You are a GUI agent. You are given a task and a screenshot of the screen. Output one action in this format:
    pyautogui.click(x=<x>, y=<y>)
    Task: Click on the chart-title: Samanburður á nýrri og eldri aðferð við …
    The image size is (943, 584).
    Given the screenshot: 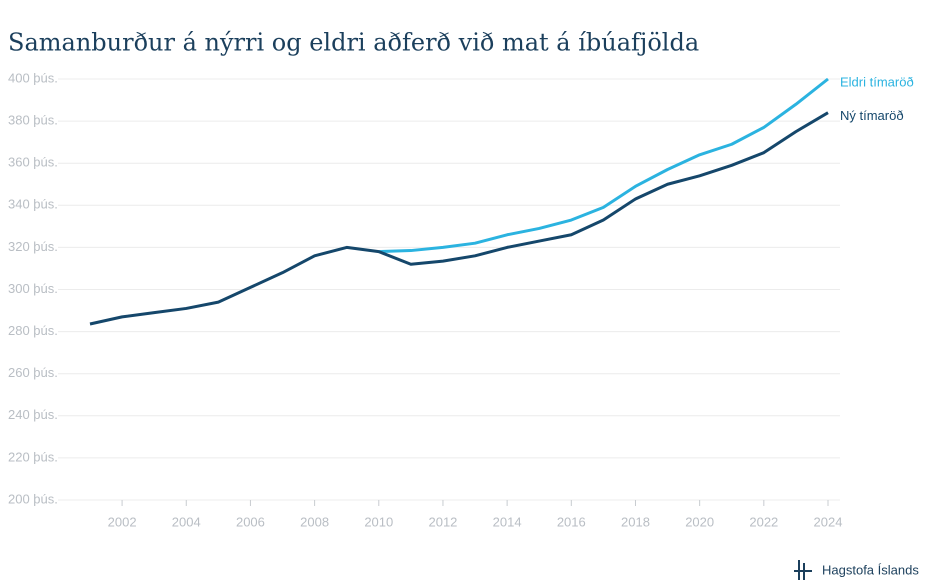 What is the action you would take?
    pyautogui.click(x=353, y=43)
    